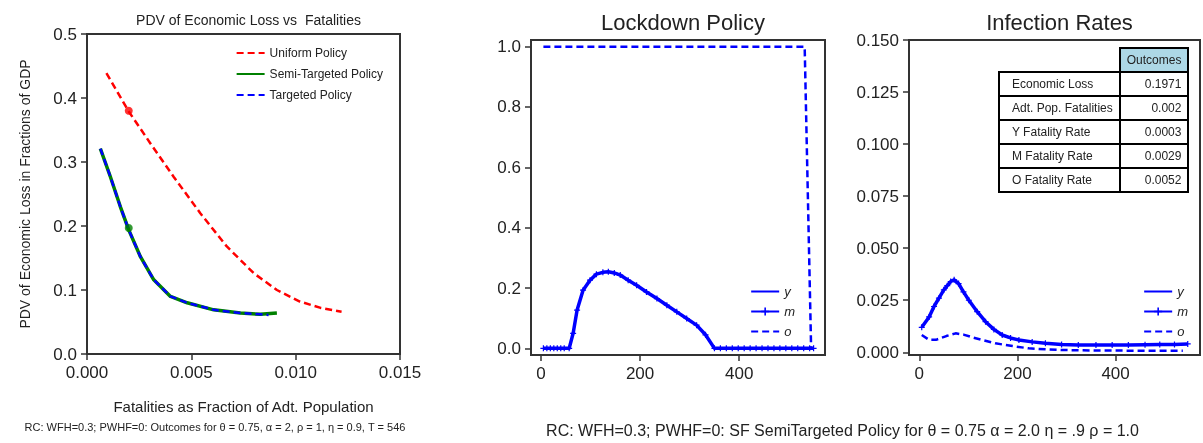  Describe the element at coordinates (877, 352) in the screenshot. I see `y-tick-label: 0.000` at that location.